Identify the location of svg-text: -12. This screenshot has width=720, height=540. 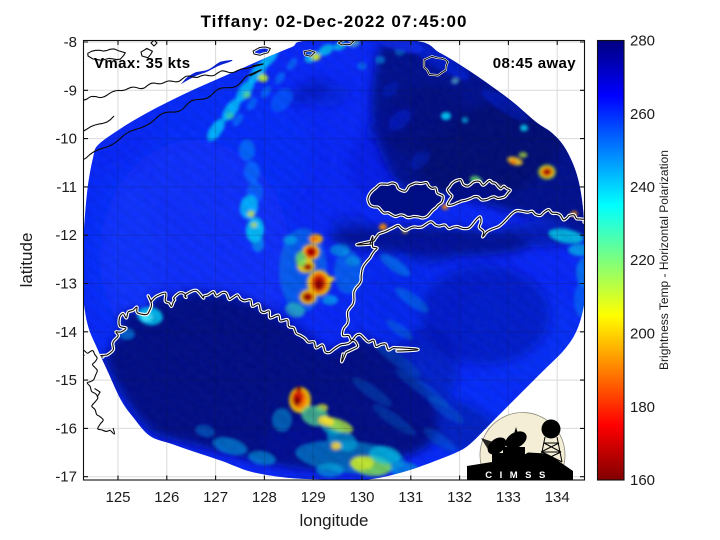
(66, 235).